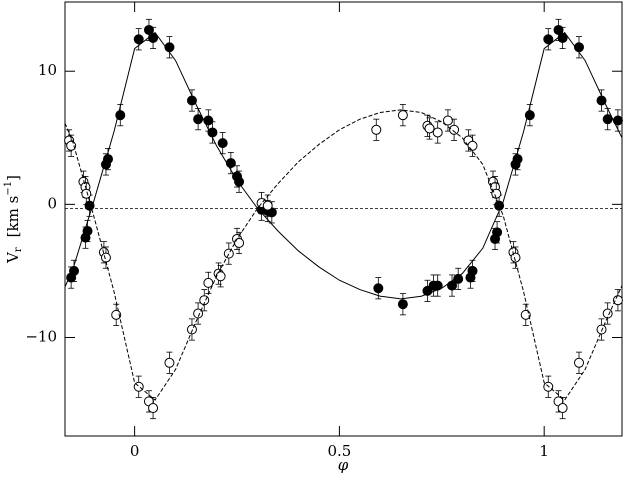 This screenshot has width=623, height=478. I want to click on y-label-subscript: r, so click(18, 249).